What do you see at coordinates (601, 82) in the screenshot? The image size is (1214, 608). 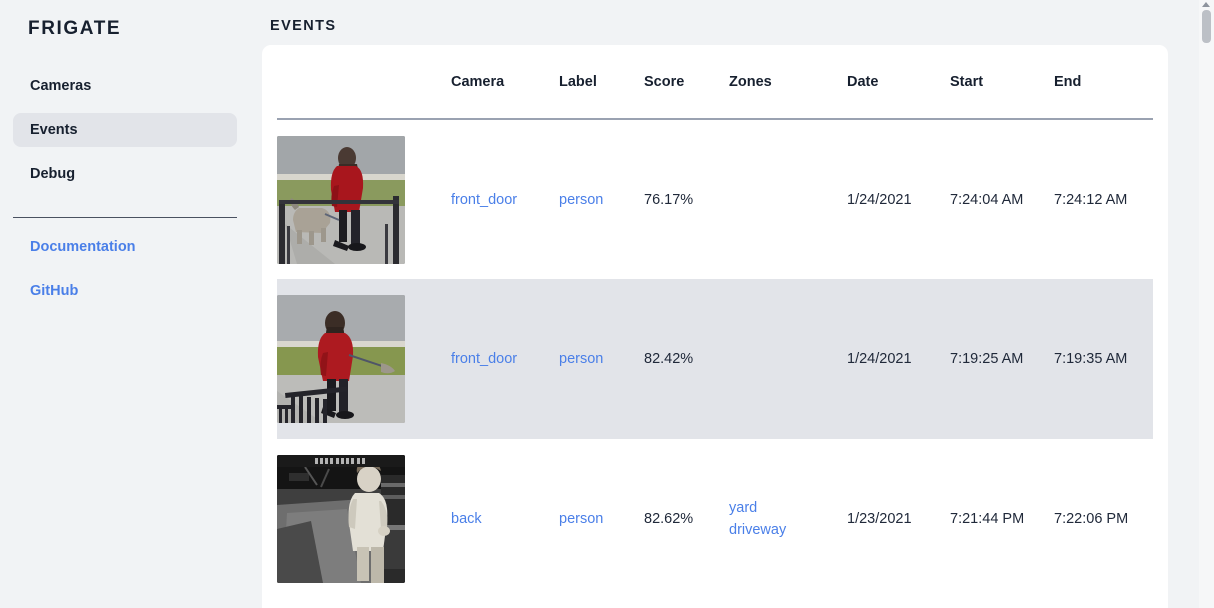 I see `column-header-label: Label` at bounding box center [601, 82].